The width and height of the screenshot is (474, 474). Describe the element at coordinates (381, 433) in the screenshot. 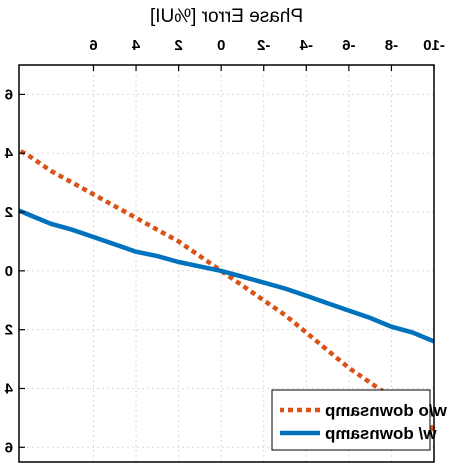

I see `legend-label-w-downsamp: w/ downsamp` at that location.